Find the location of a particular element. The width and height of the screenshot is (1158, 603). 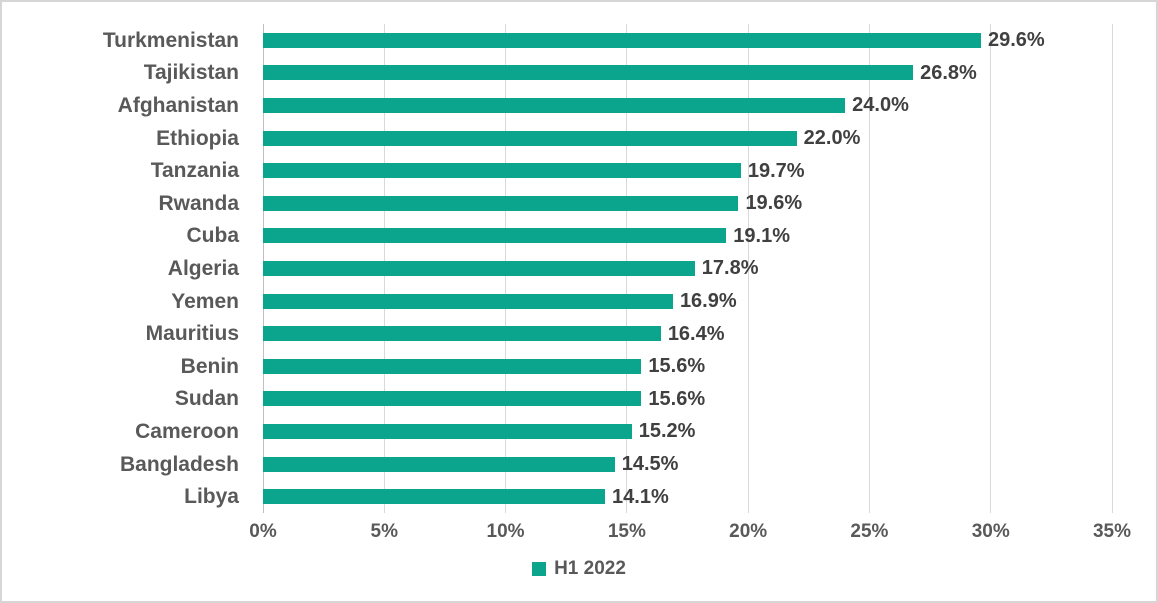

category-label: Cuba is located at coordinates (213, 236).